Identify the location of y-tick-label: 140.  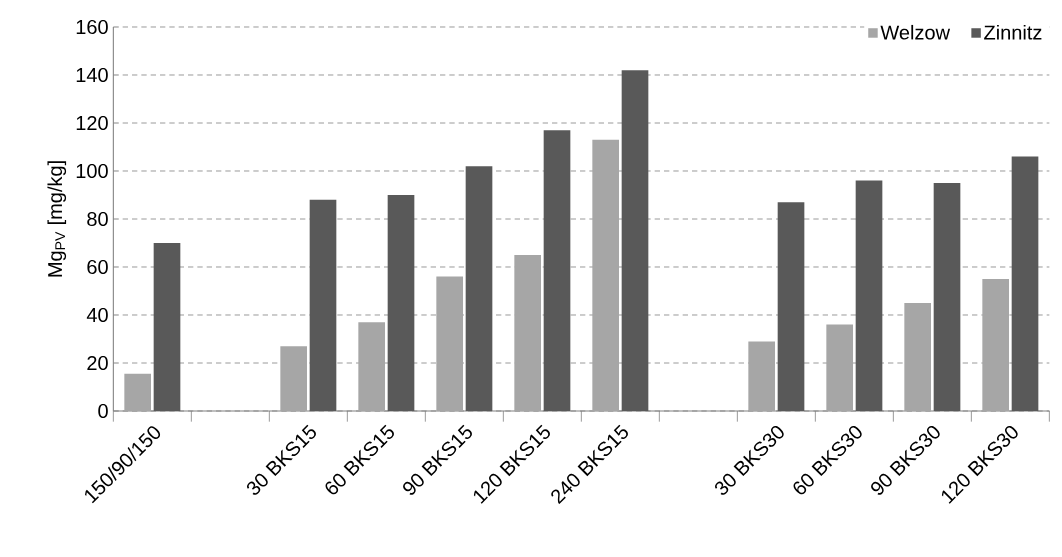
(92, 75).